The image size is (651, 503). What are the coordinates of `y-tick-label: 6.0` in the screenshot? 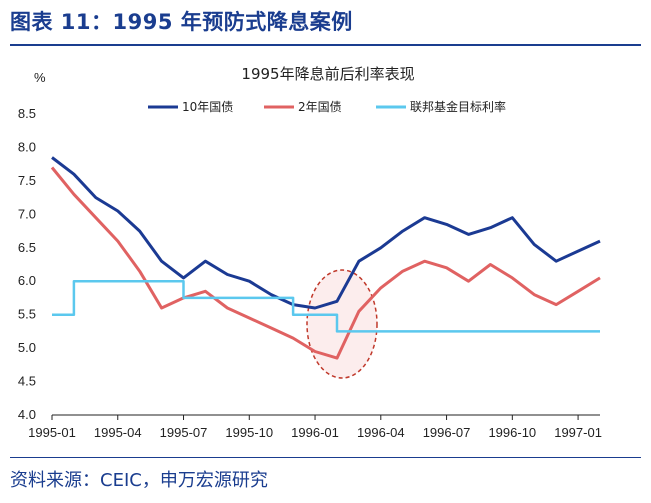 It's located at (27, 280).